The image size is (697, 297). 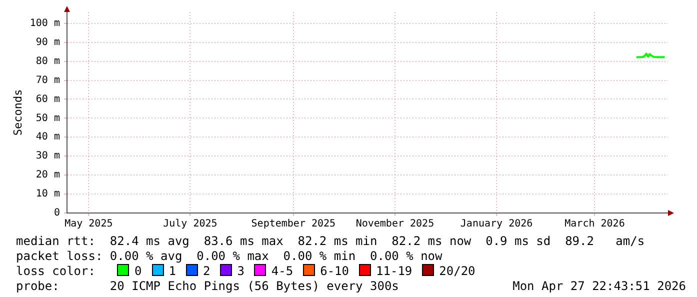 I want to click on legend-label: 4-5, so click(x=282, y=271).